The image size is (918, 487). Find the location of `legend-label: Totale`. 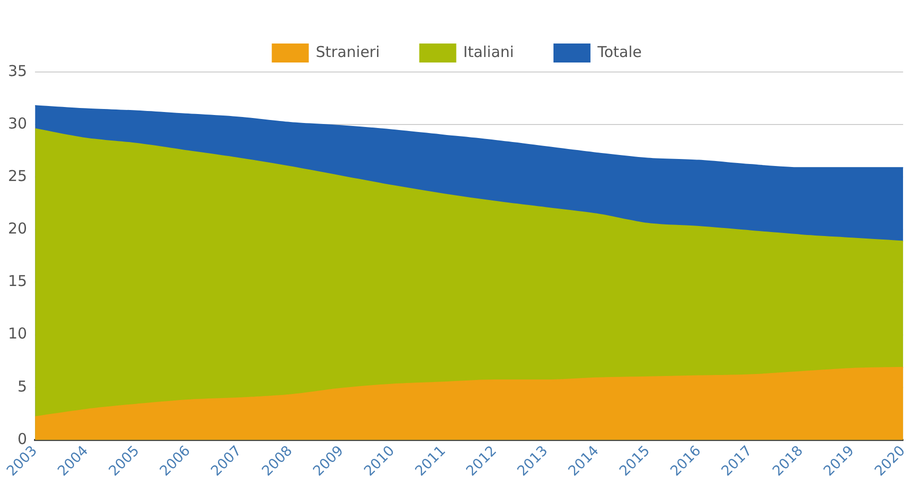

legend-label: Totale is located at coordinates (619, 51).